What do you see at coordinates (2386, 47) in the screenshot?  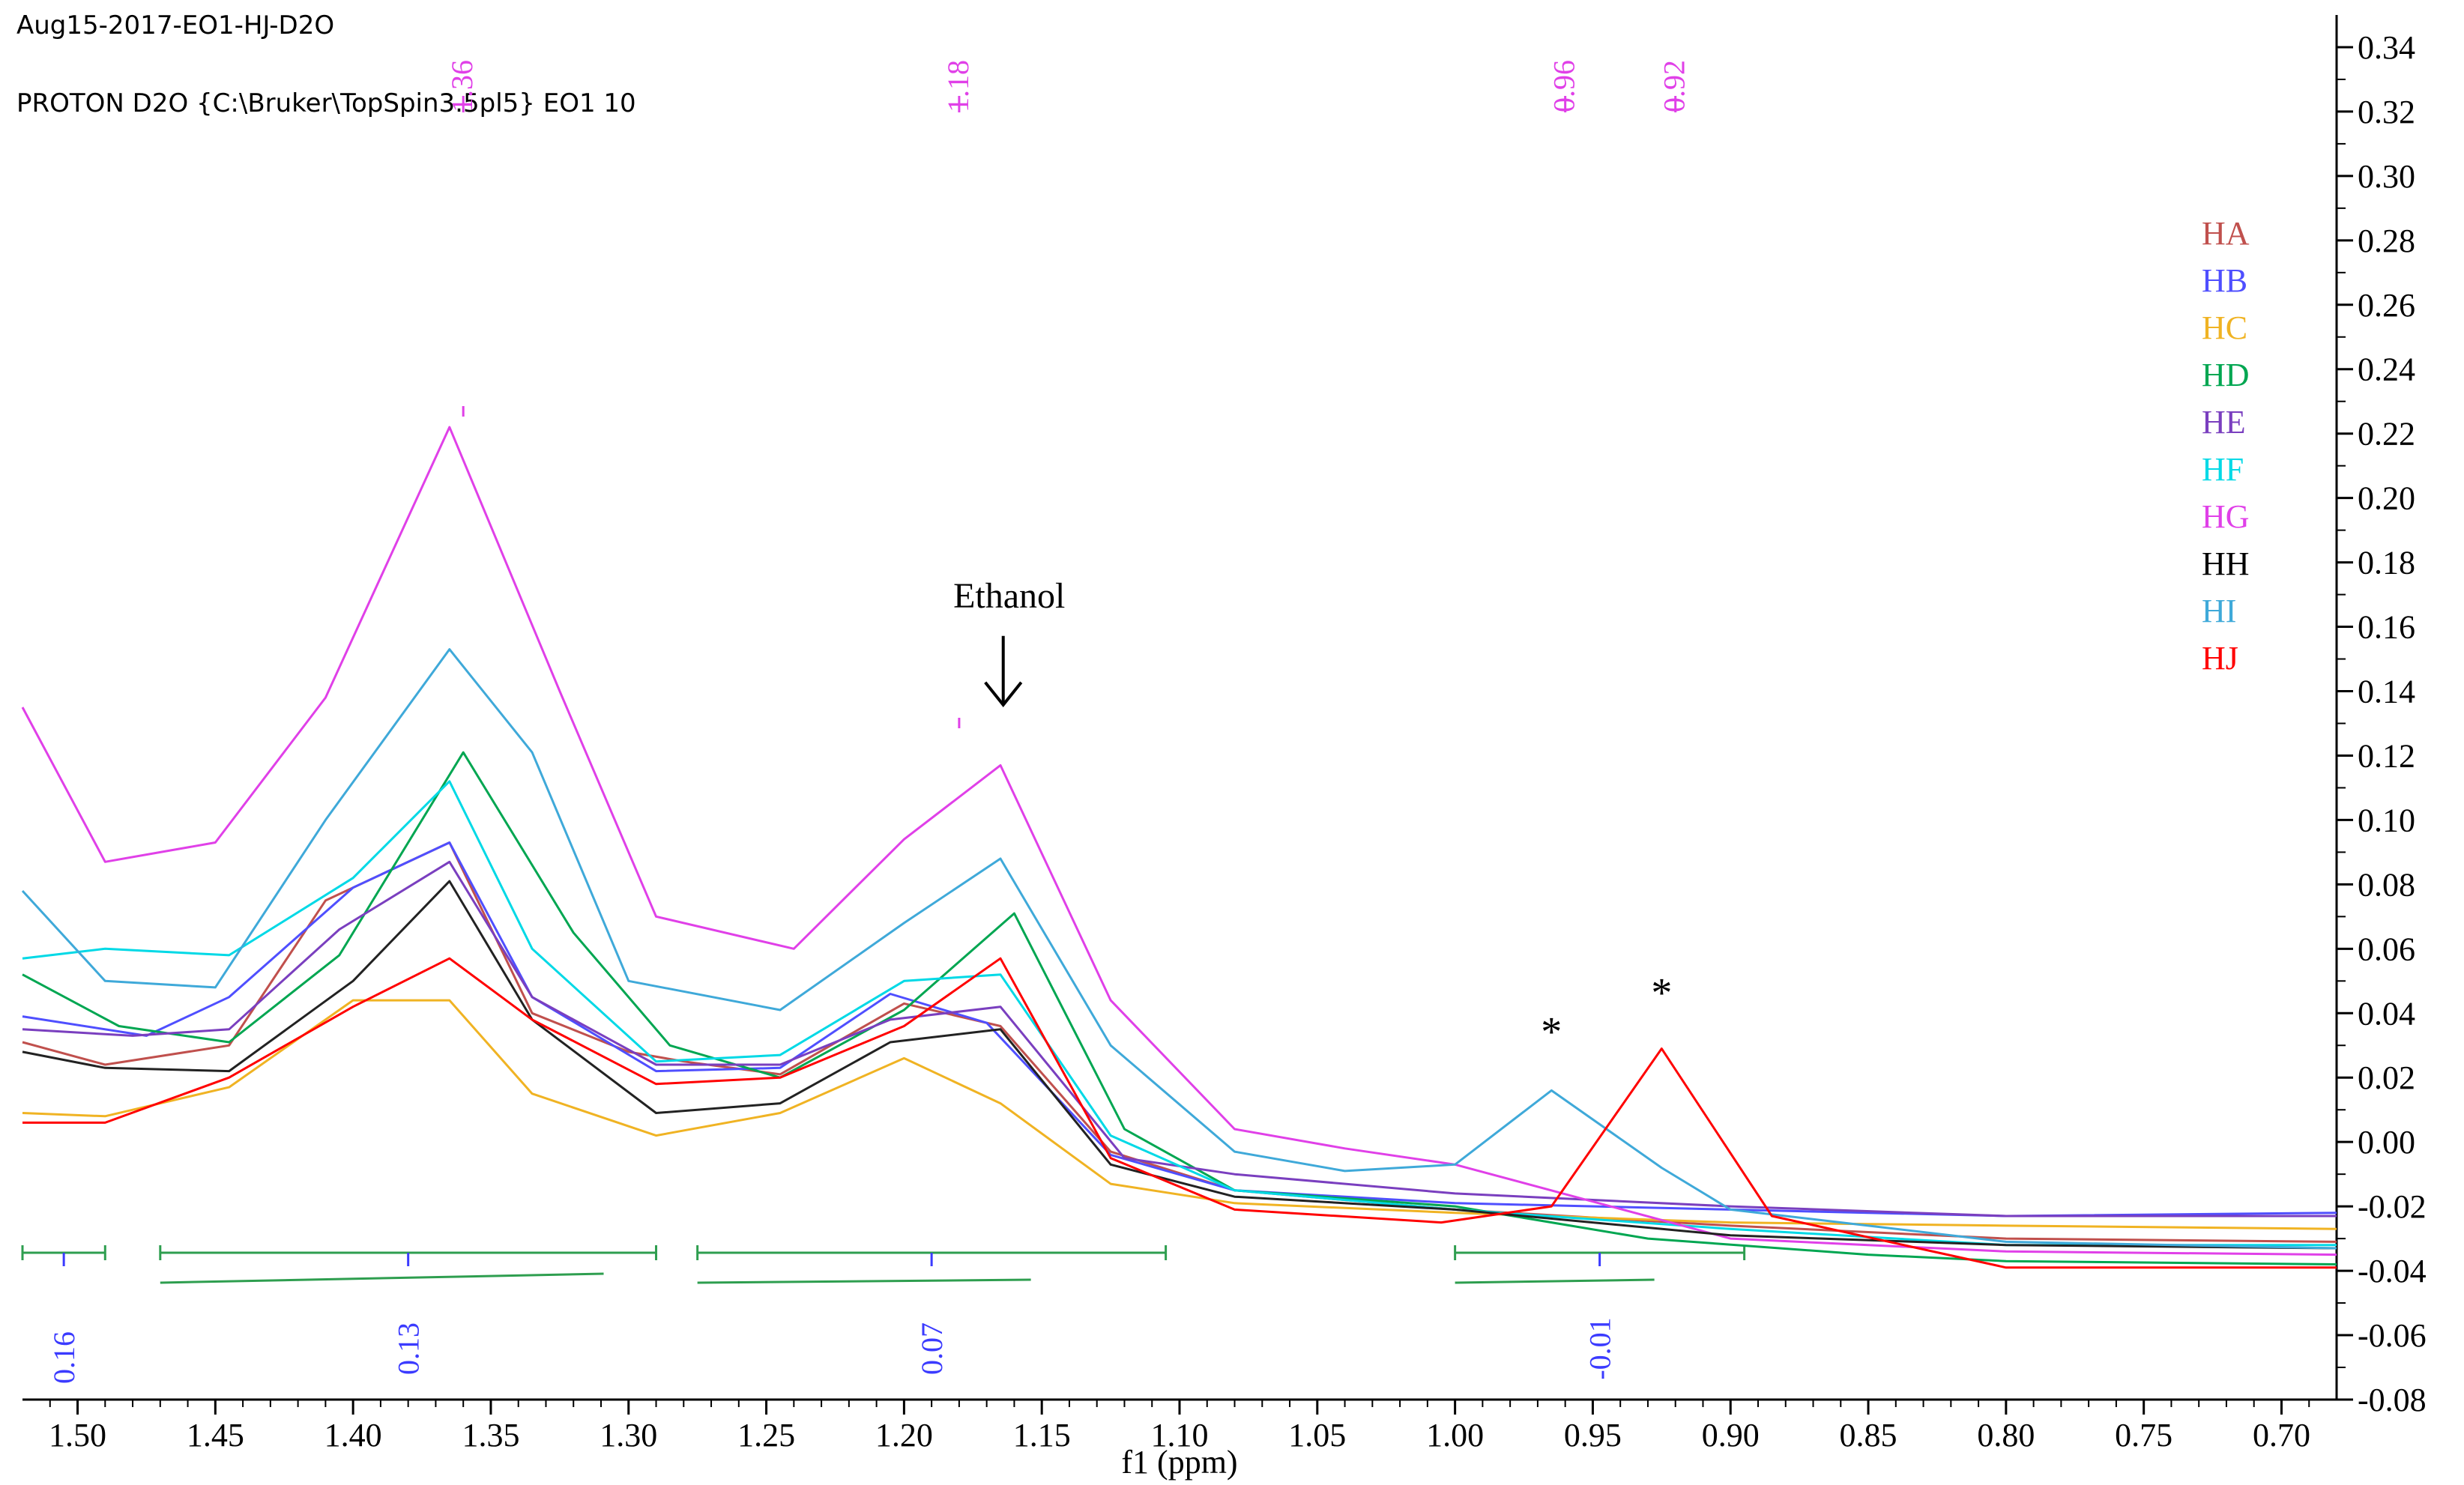 I see `y-tick-label: 0.34` at bounding box center [2386, 47].